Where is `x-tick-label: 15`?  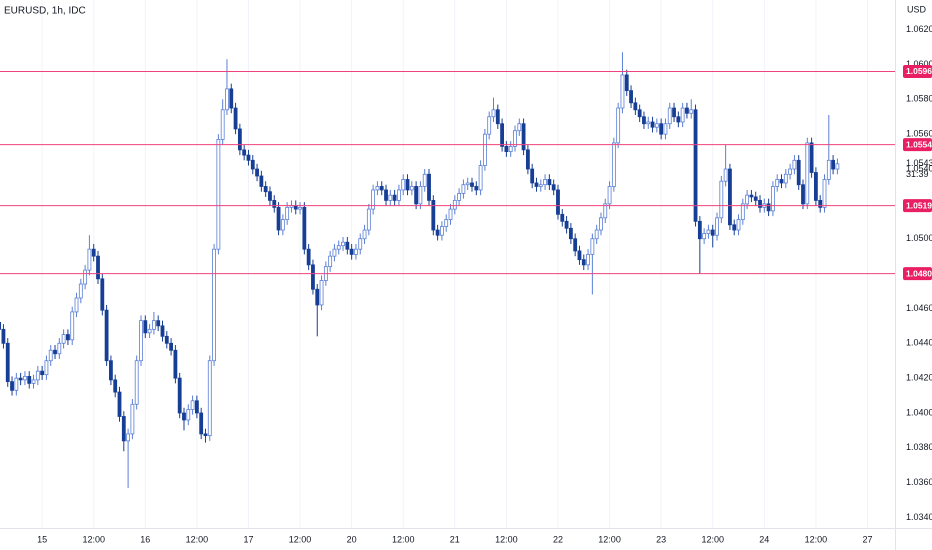 x-tick-label: 15 is located at coordinates (42, 539).